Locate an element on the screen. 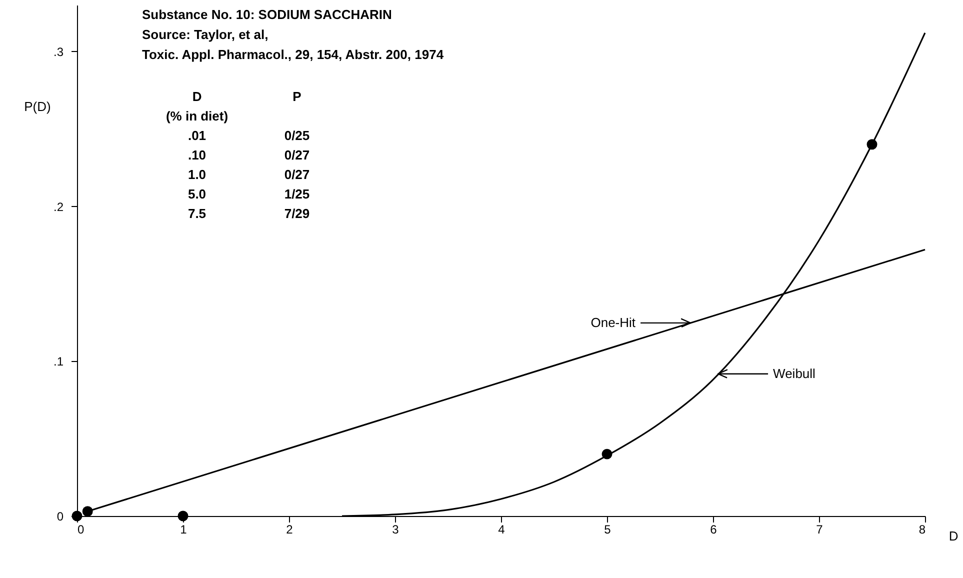  y-tick-label: .1 is located at coordinates (58, 361).